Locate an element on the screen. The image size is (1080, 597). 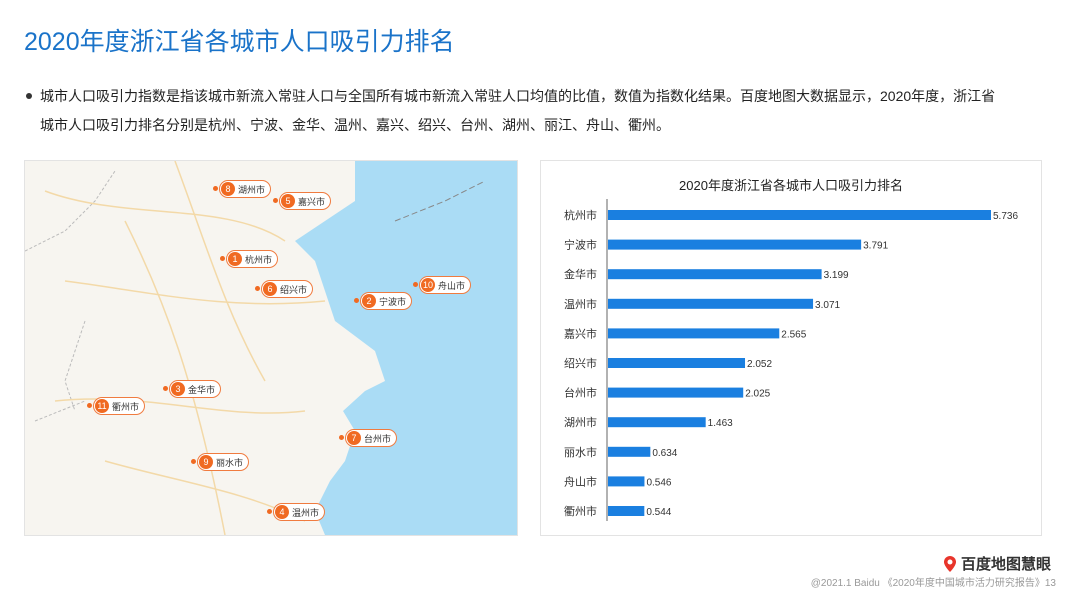
rank-badge: 5 is located at coordinates (288, 201).